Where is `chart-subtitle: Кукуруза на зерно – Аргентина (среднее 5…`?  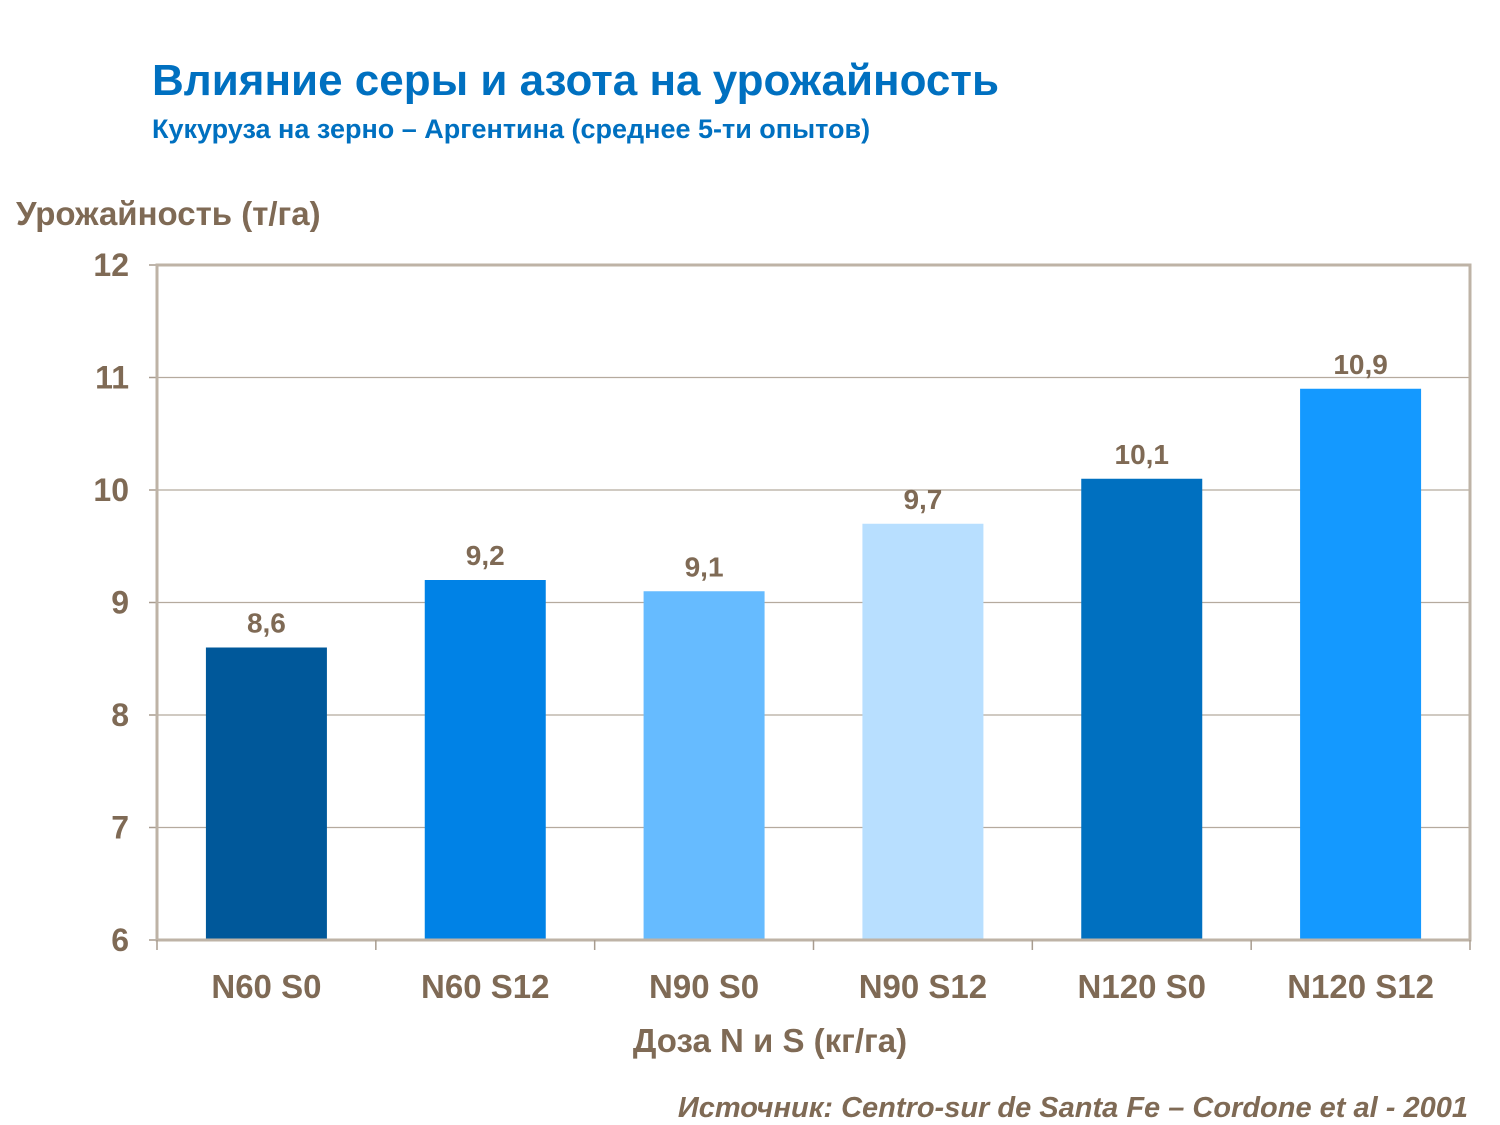
chart-subtitle: Кукуруза на зерно – Аргентина (среднее 5… is located at coordinates (511, 129).